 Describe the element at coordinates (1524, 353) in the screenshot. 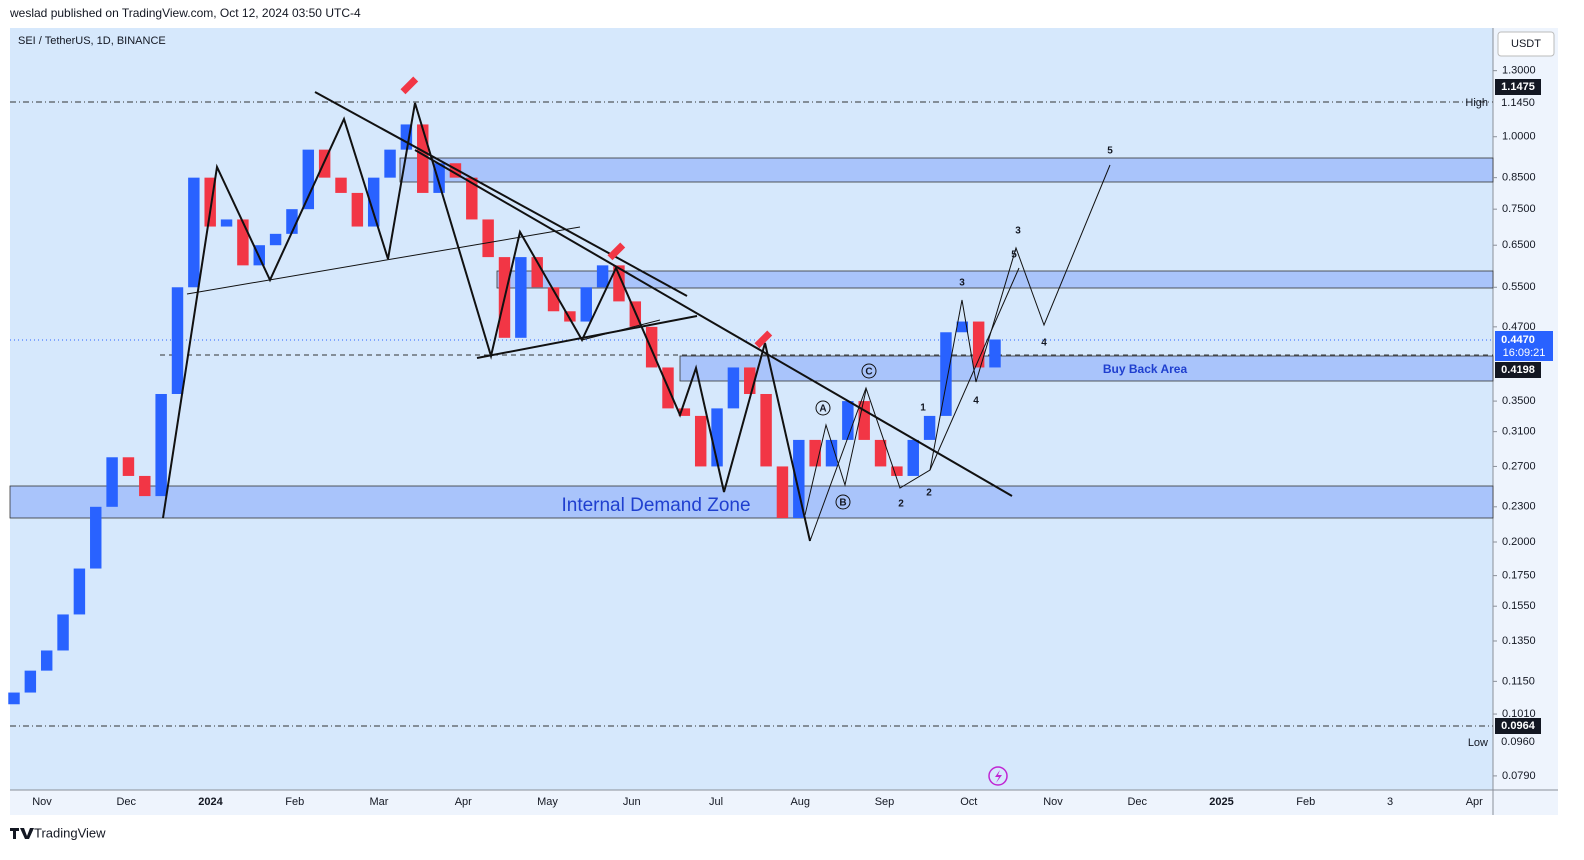

I see `countdown: 16:09:21` at that location.